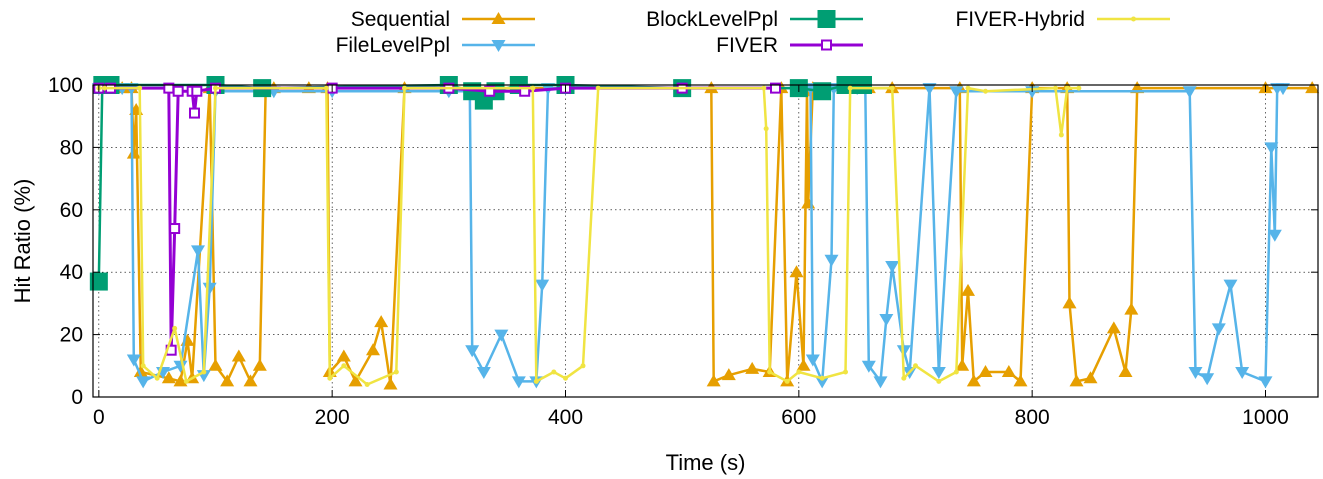 The image size is (1323, 479). I want to click on legend-label: Sequential, so click(400, 19).